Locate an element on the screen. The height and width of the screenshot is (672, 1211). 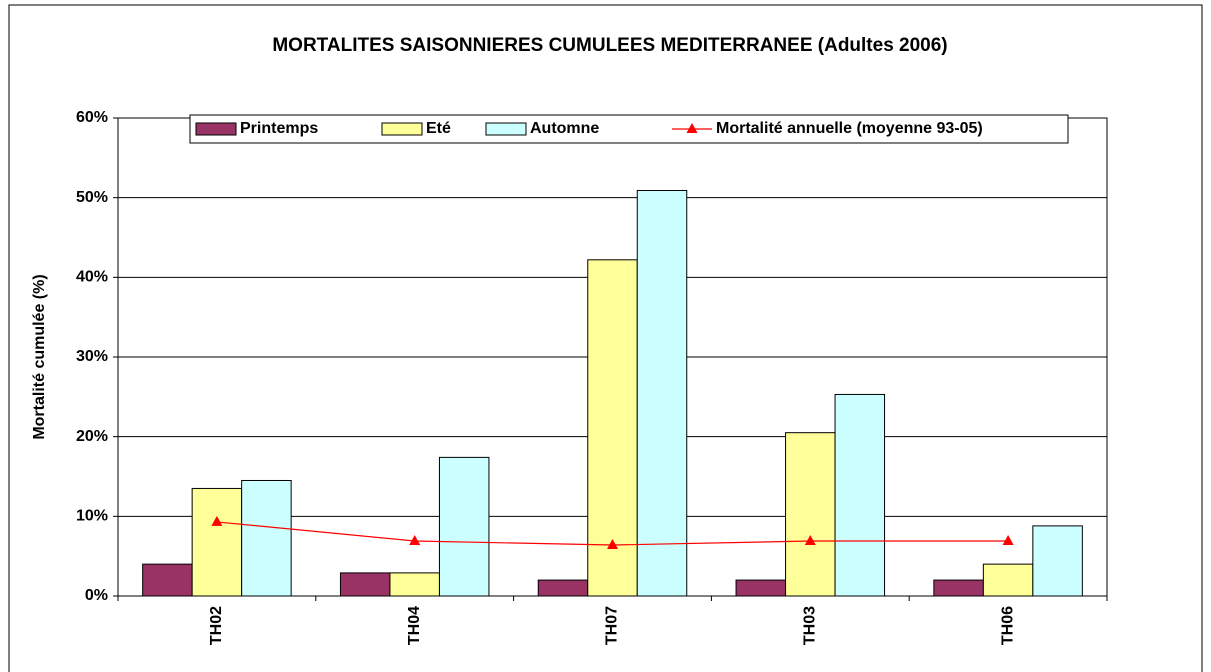
x-tick-label: TH06 is located at coordinates (1007, 625).